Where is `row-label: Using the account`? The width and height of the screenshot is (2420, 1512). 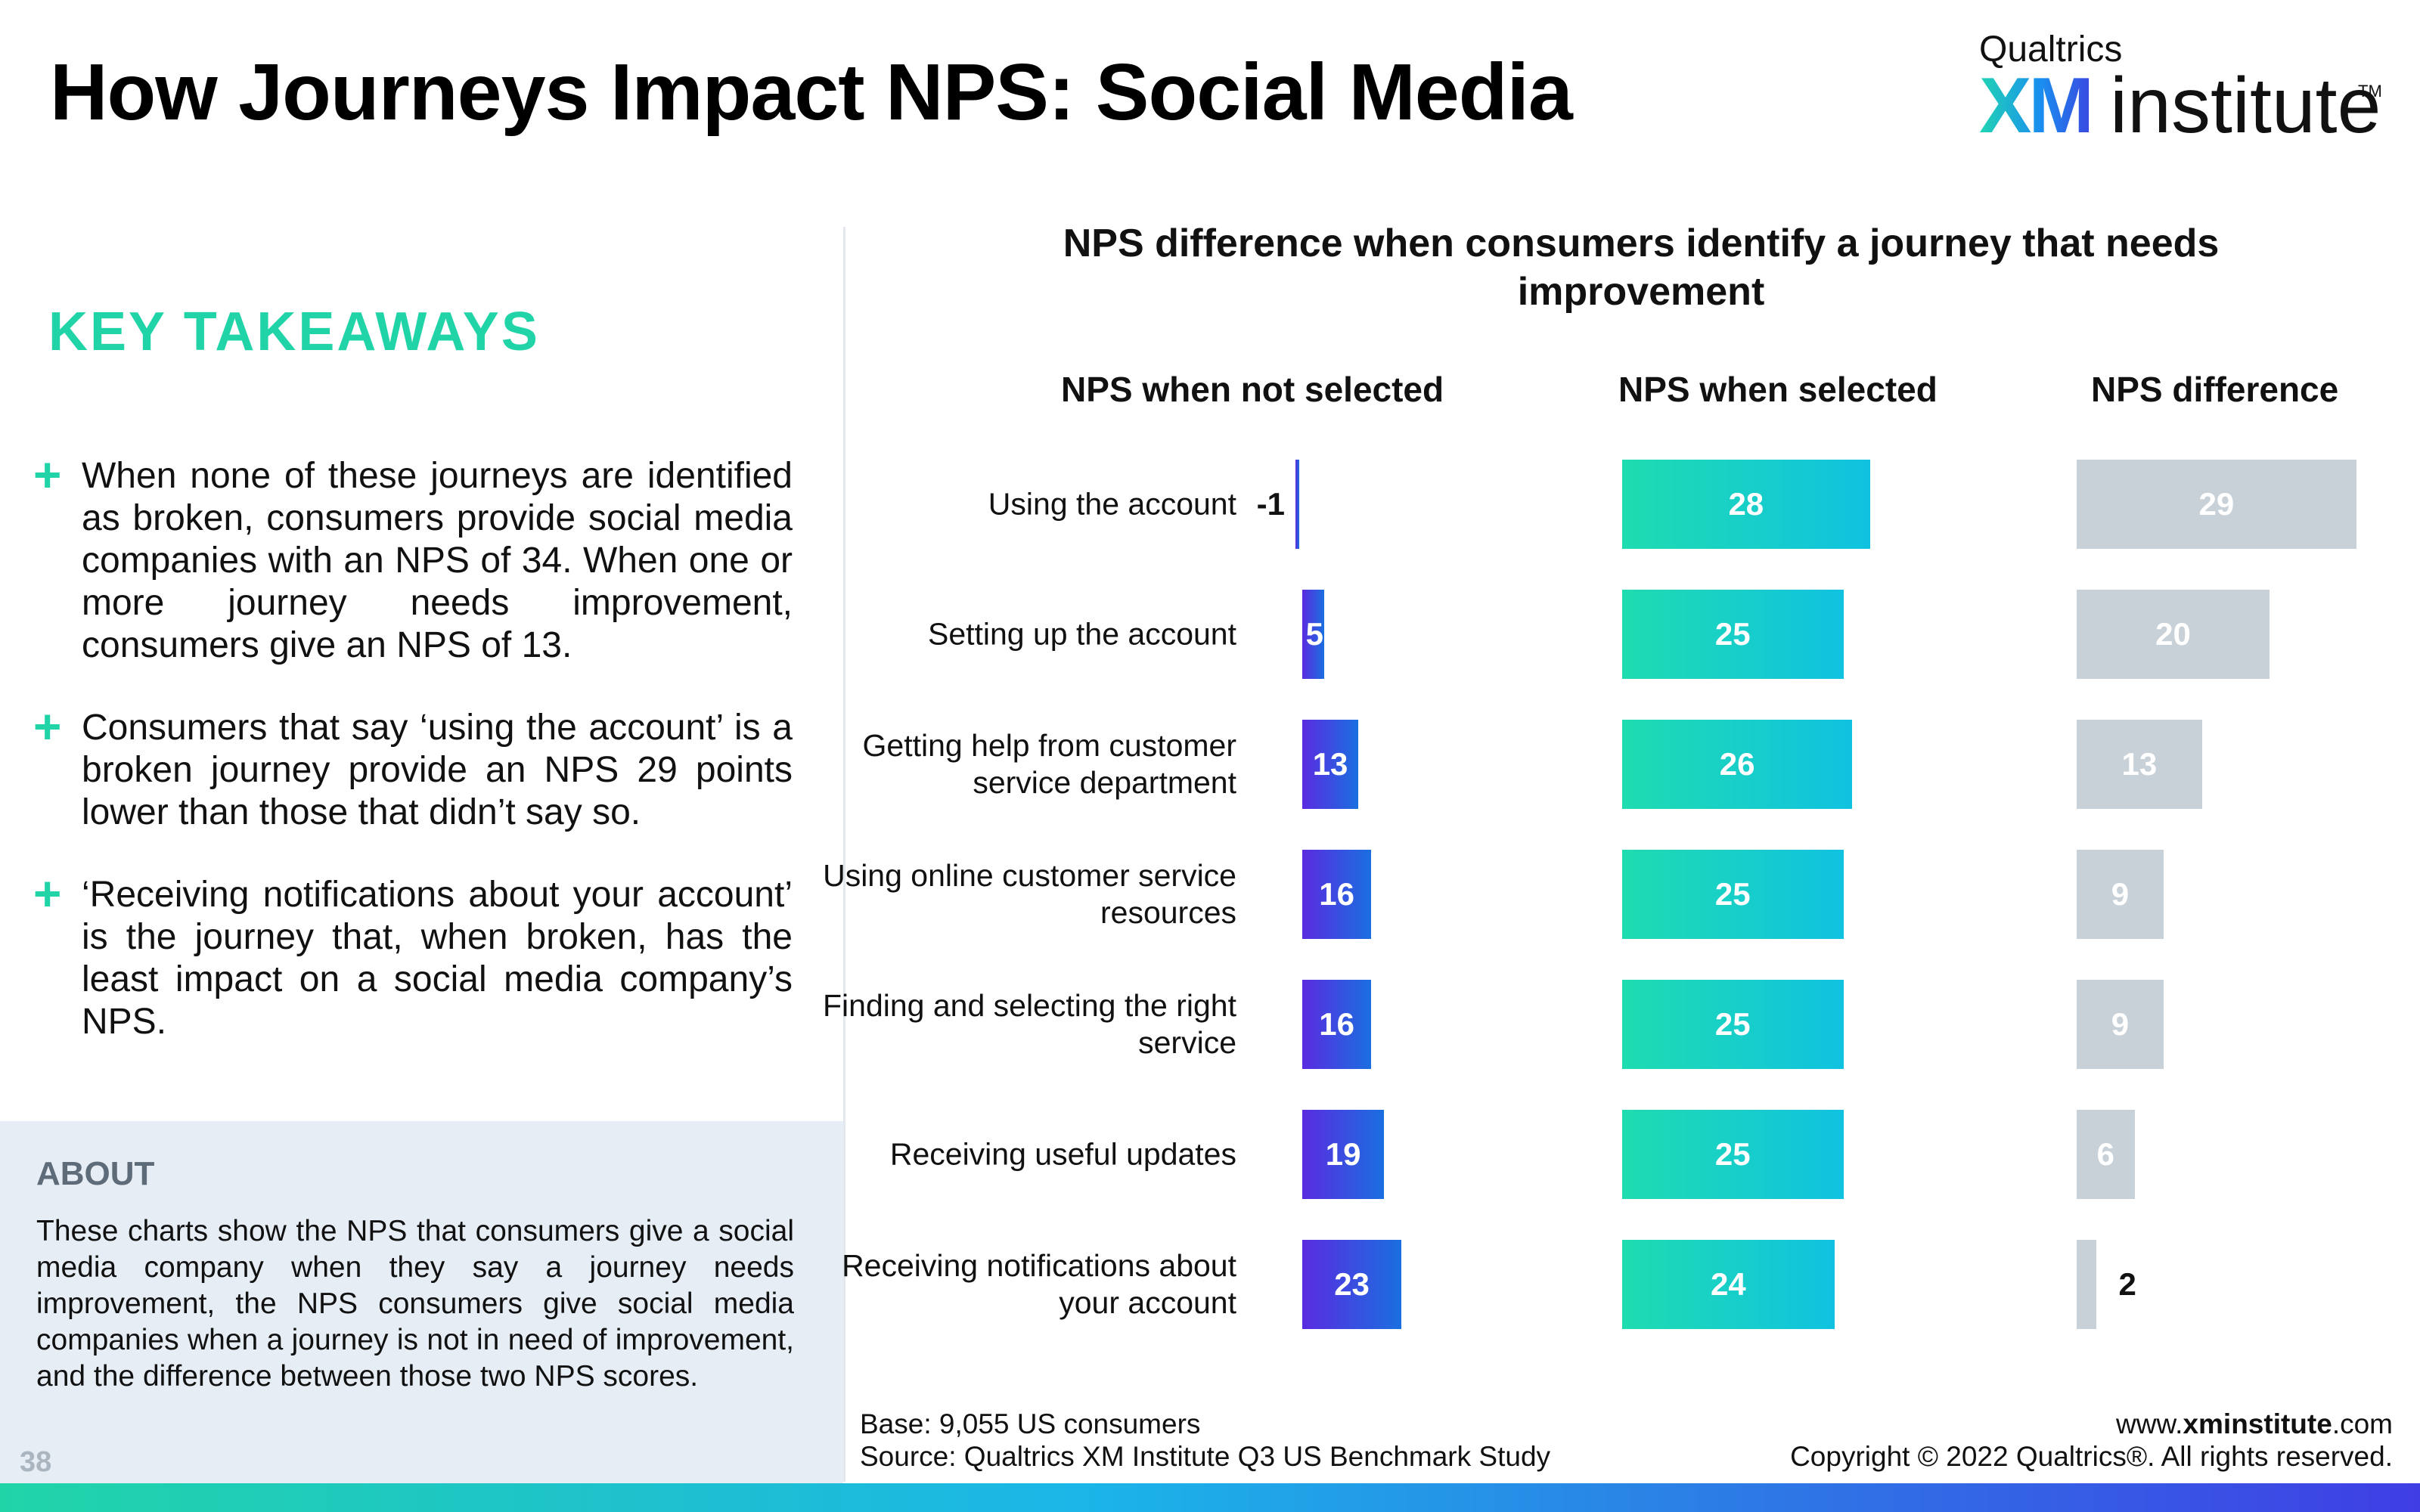 row-label: Using the account is located at coordinates (1112, 504).